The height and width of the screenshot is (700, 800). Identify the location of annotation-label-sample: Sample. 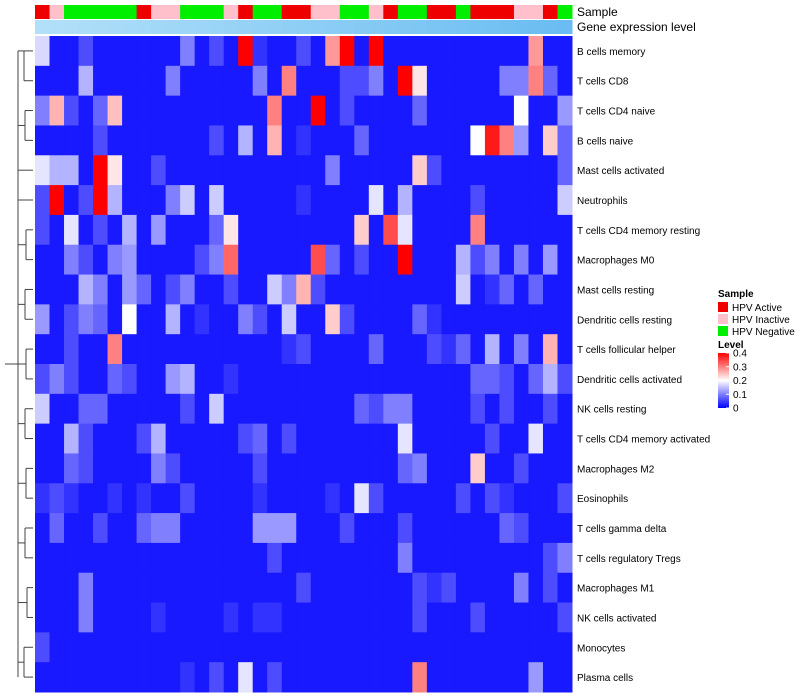
(597, 12).